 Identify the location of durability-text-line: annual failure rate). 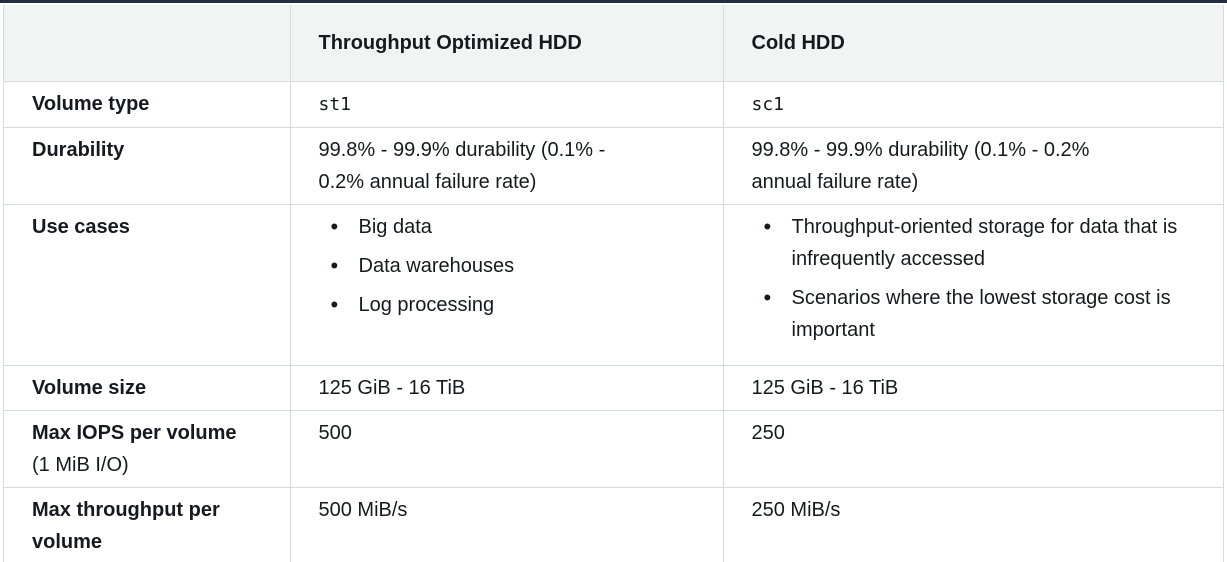
(835, 182).